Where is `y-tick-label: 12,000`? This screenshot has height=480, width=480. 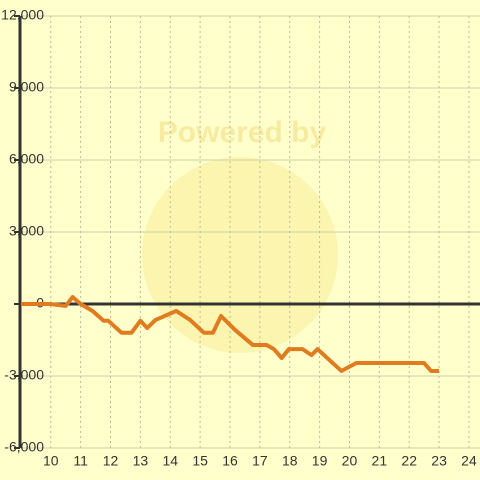
y-tick-label: 12,000 is located at coordinates (22, 15).